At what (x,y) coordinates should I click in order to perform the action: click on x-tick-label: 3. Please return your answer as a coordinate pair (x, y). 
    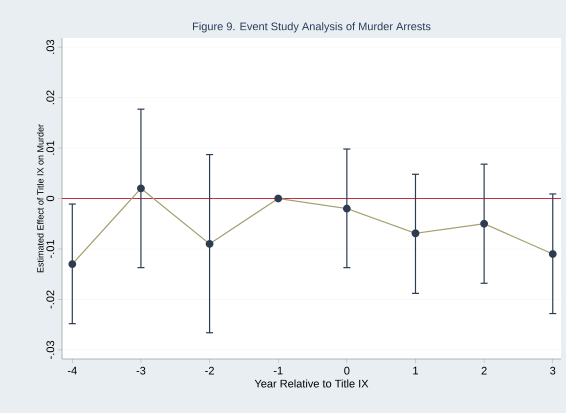
    Looking at the image, I should click on (553, 370).